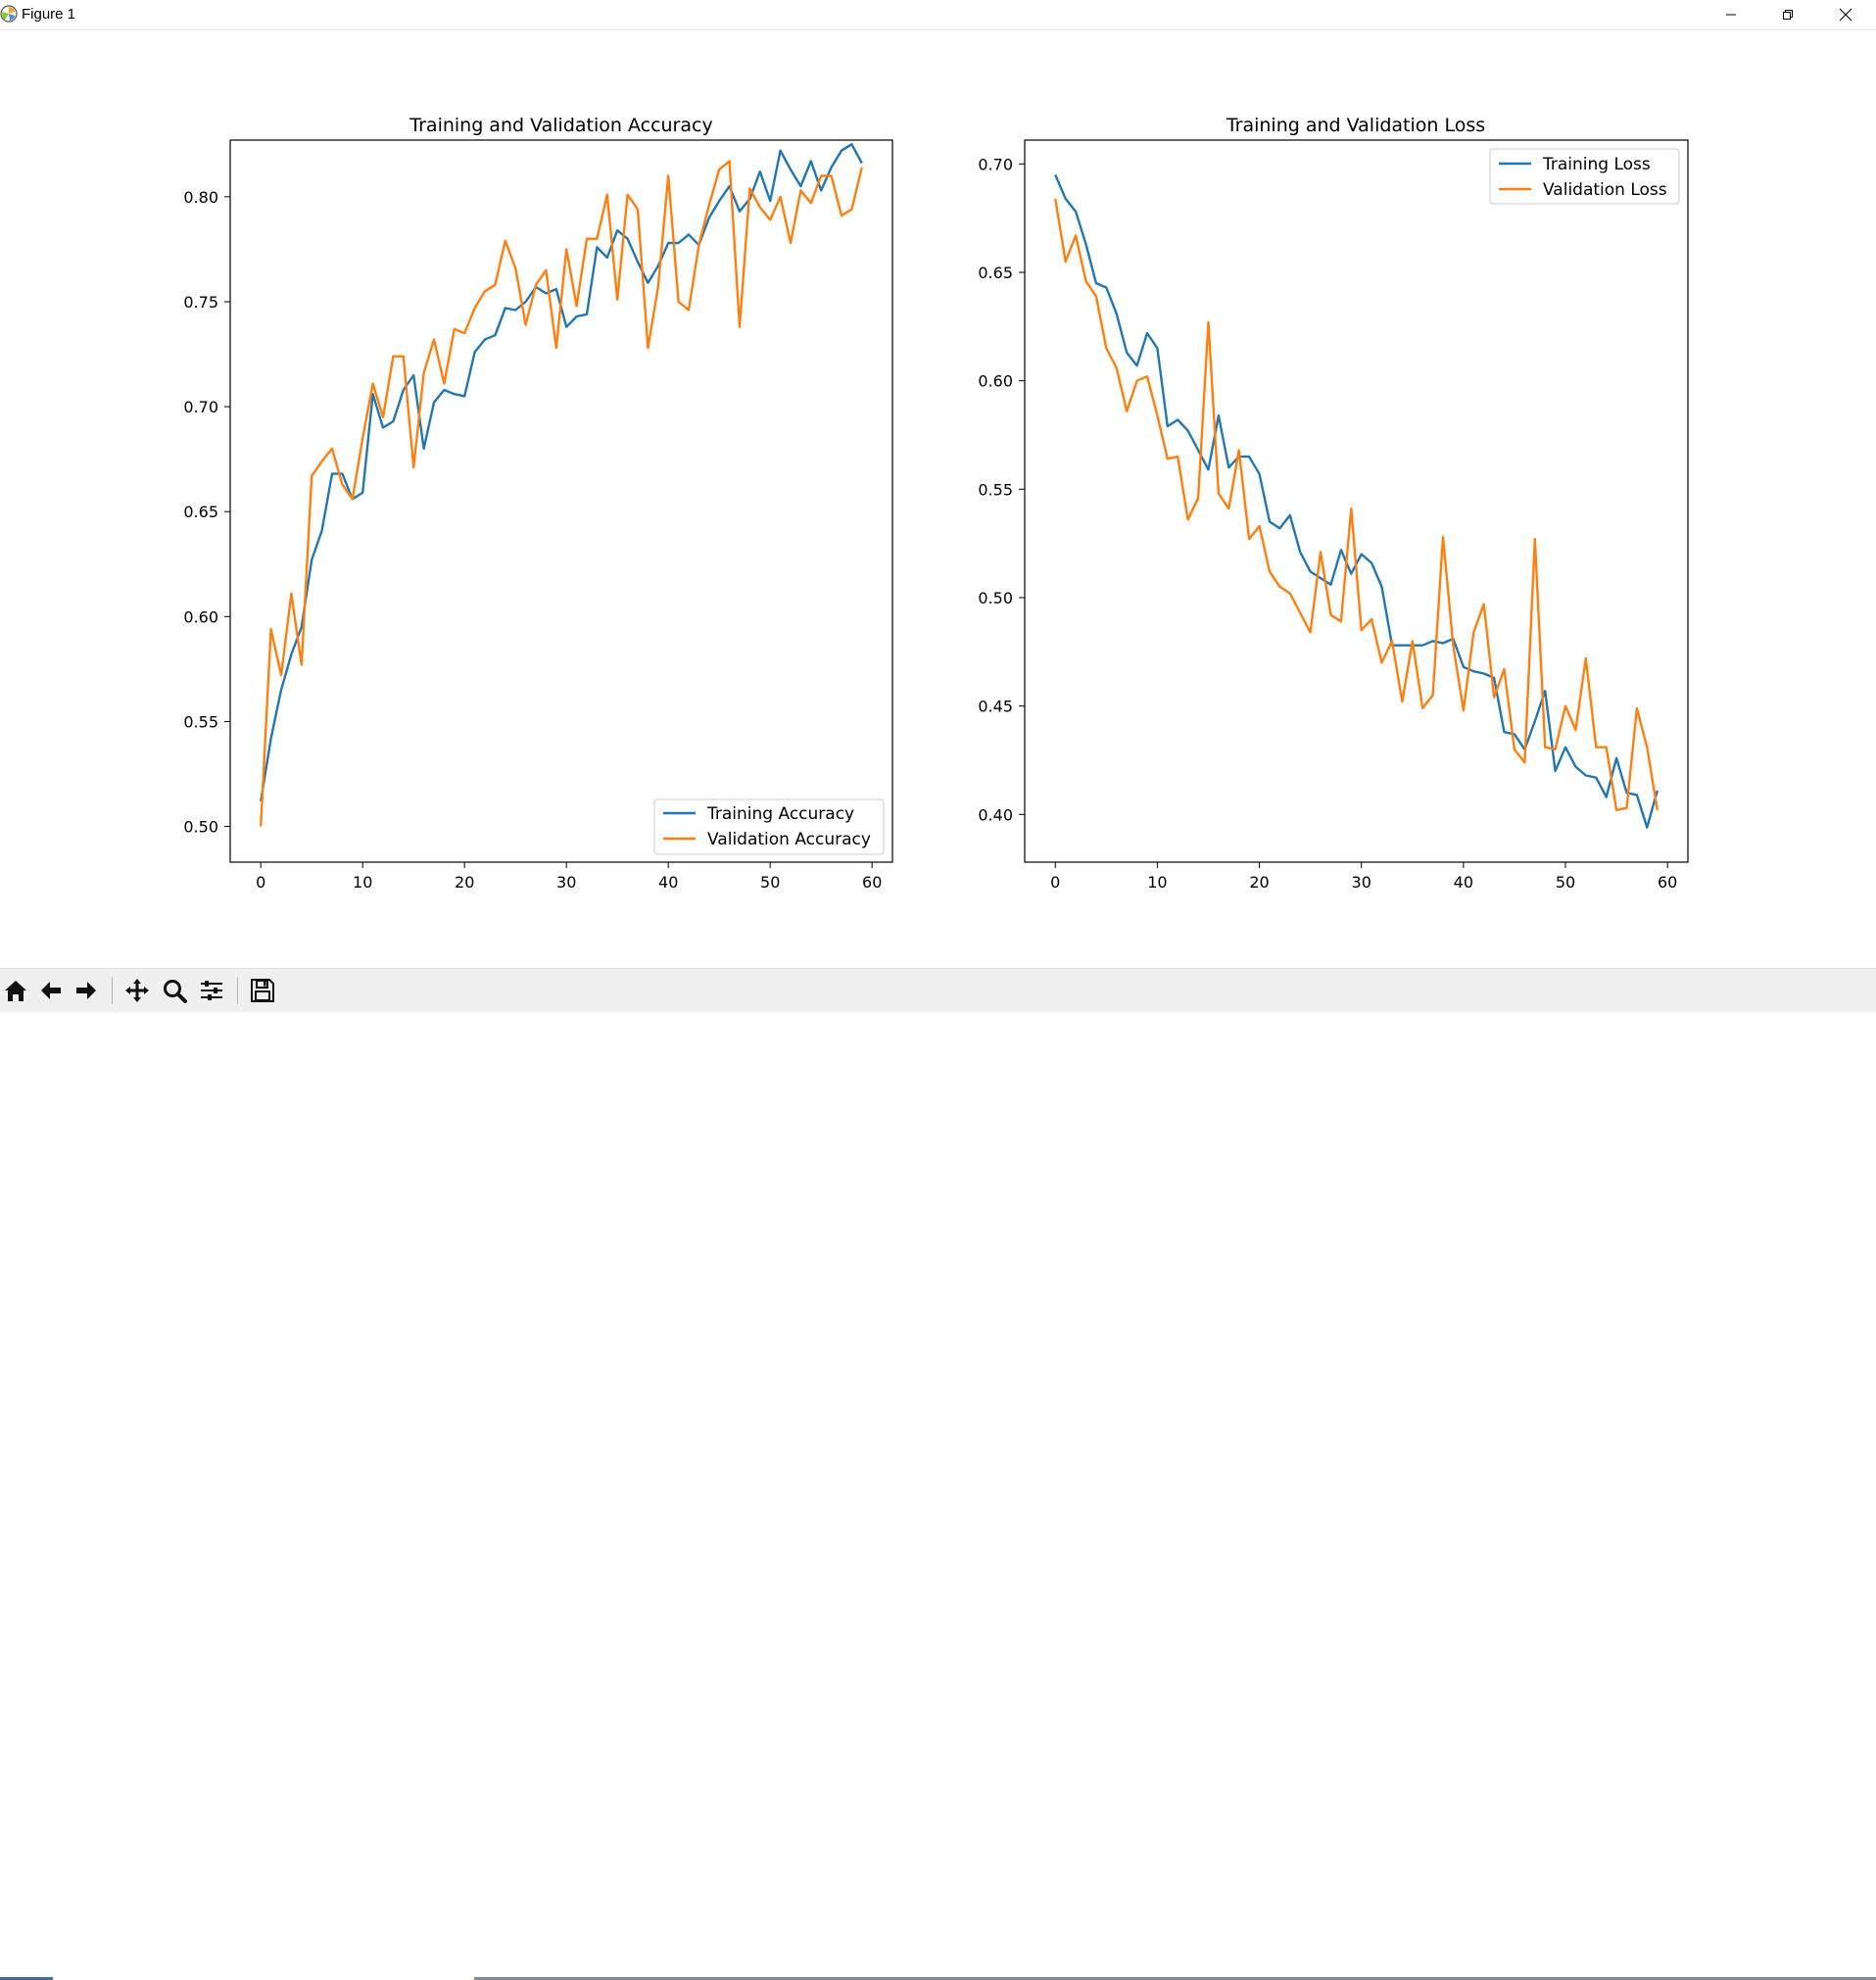 The width and height of the screenshot is (1876, 1980). I want to click on window-title: Figure 1, so click(49, 14).